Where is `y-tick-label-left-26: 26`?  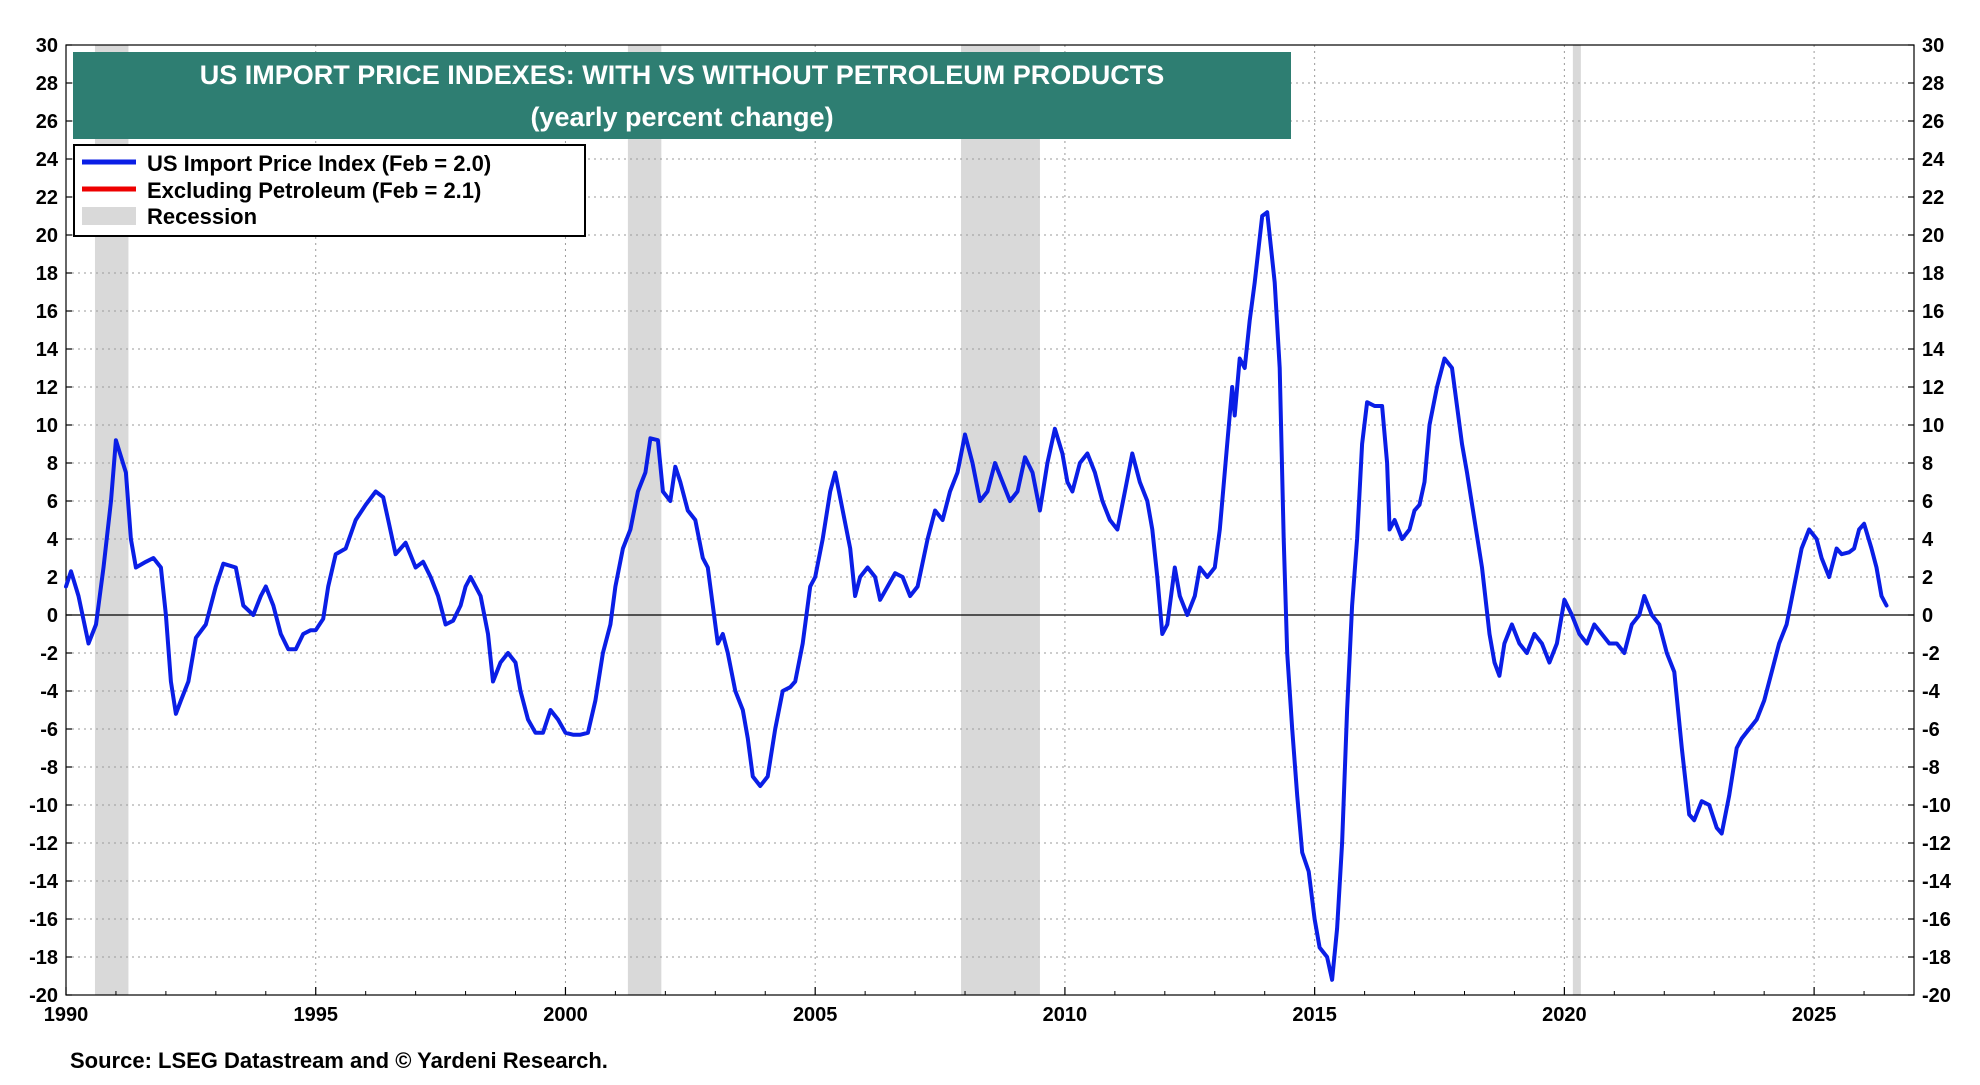
y-tick-label-left-26: 26 is located at coordinates (47, 122).